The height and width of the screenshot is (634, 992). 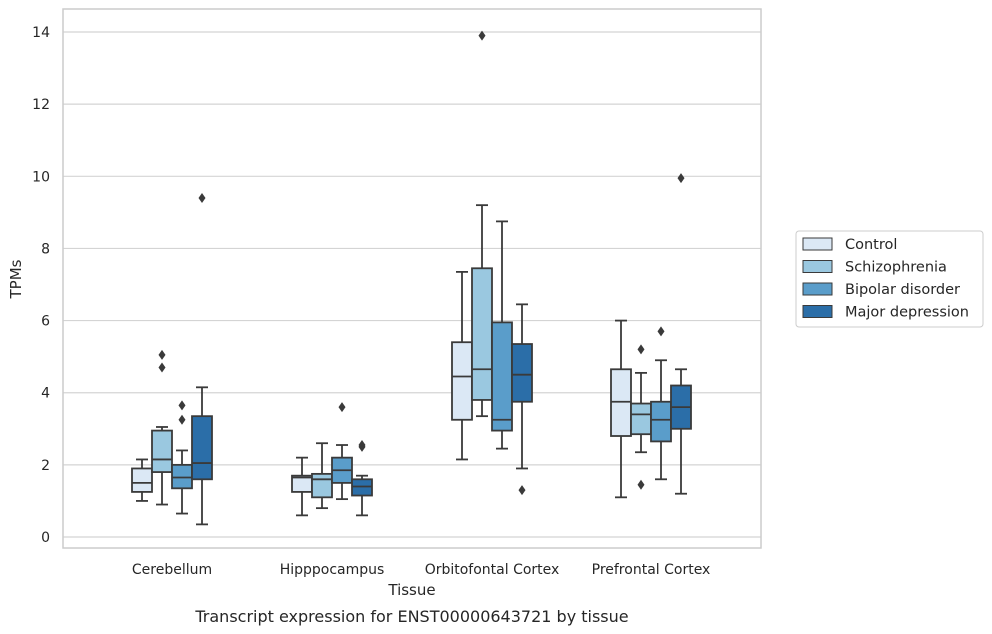 What do you see at coordinates (41, 177) in the screenshot?
I see `y-tick-label: 10` at bounding box center [41, 177].